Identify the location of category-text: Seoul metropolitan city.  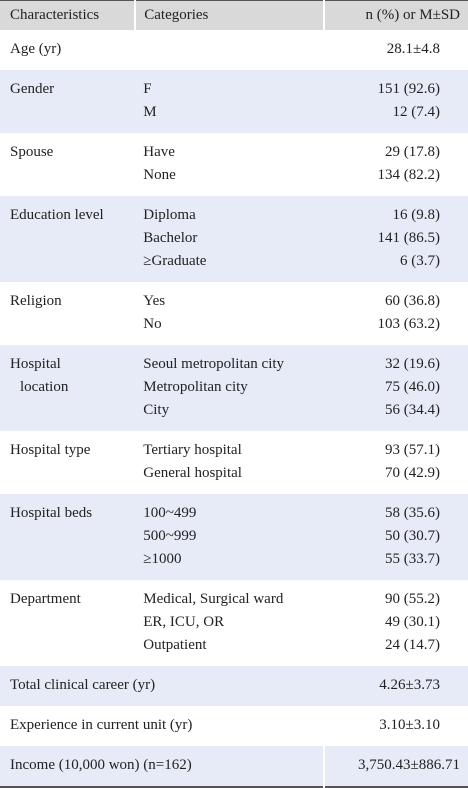
(214, 364).